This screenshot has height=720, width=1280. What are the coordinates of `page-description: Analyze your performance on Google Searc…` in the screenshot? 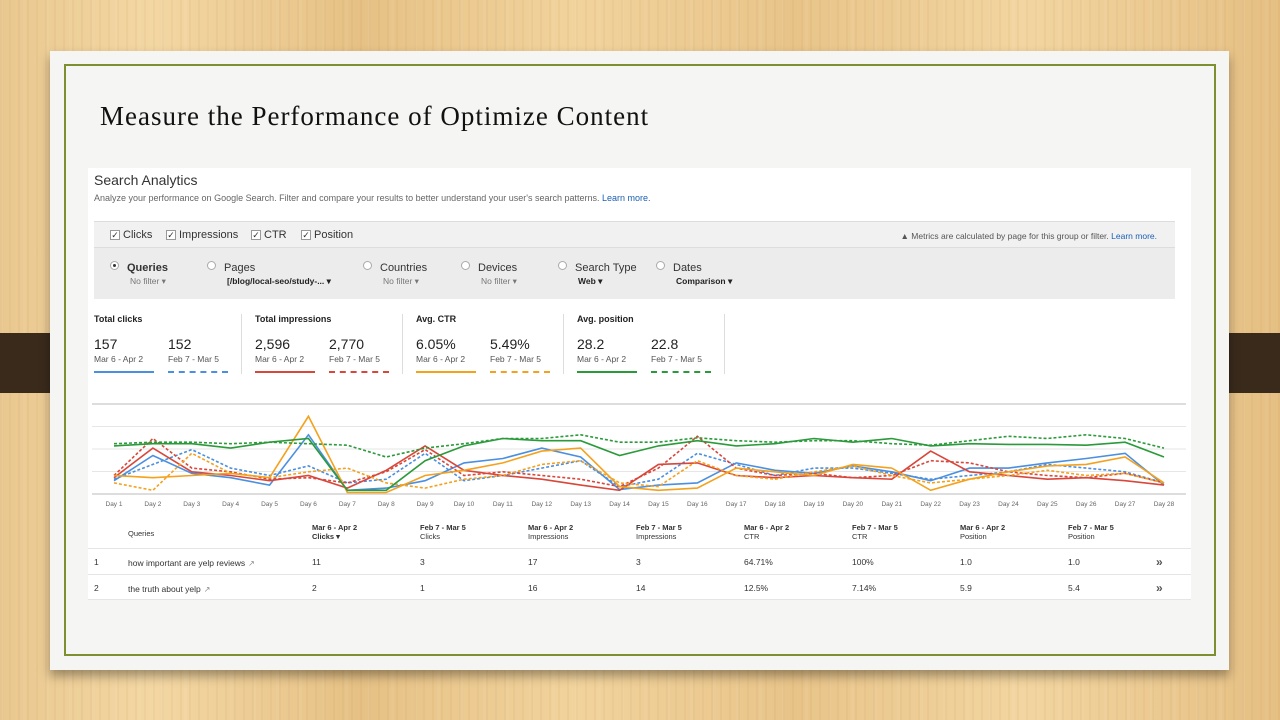 It's located at (372, 198).